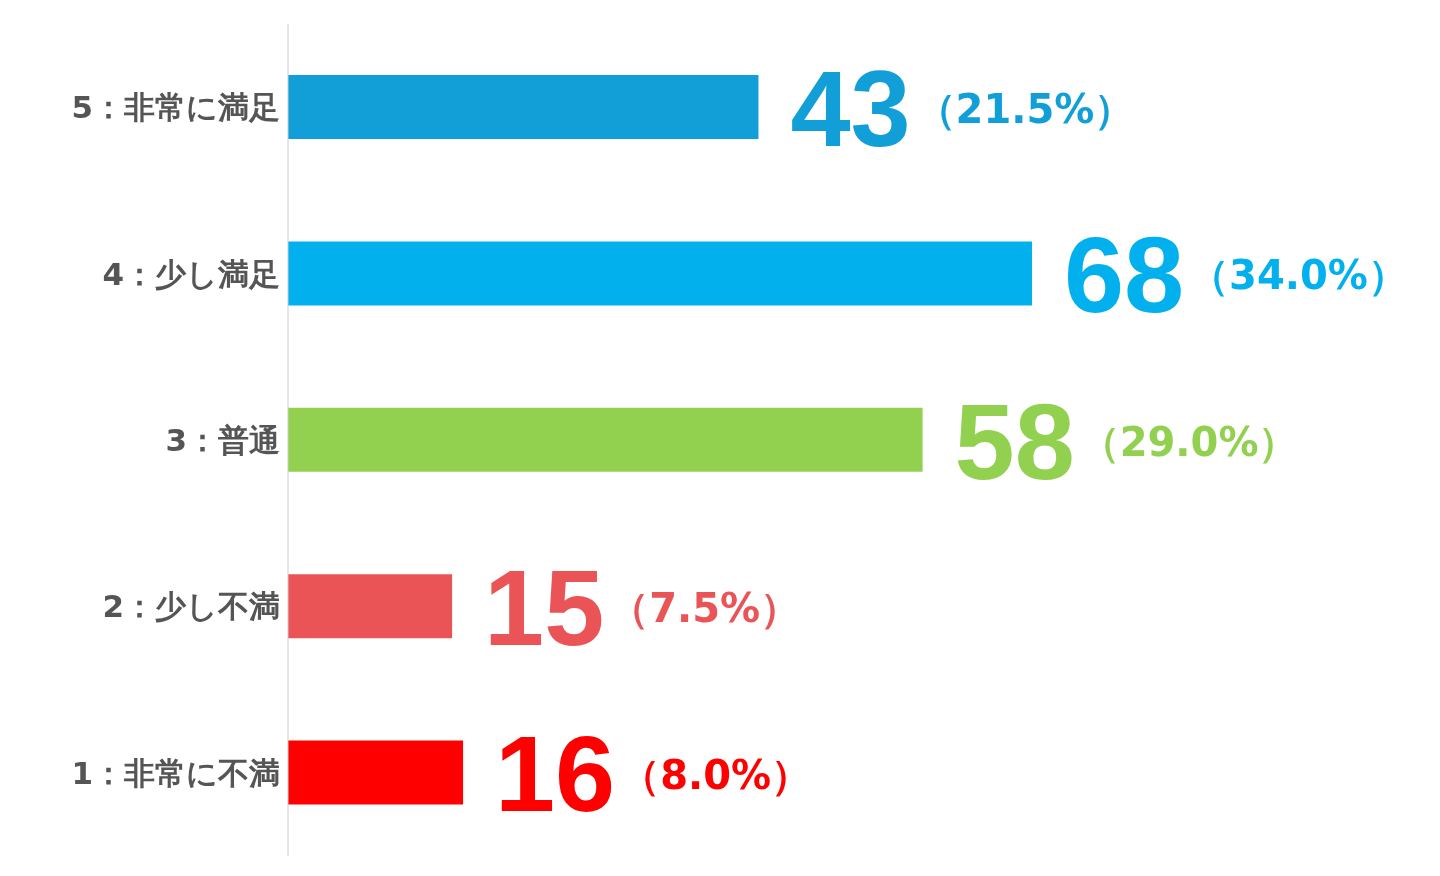  Describe the element at coordinates (222, 440) in the screenshot. I see `y-tick-label: 3：普通` at that location.